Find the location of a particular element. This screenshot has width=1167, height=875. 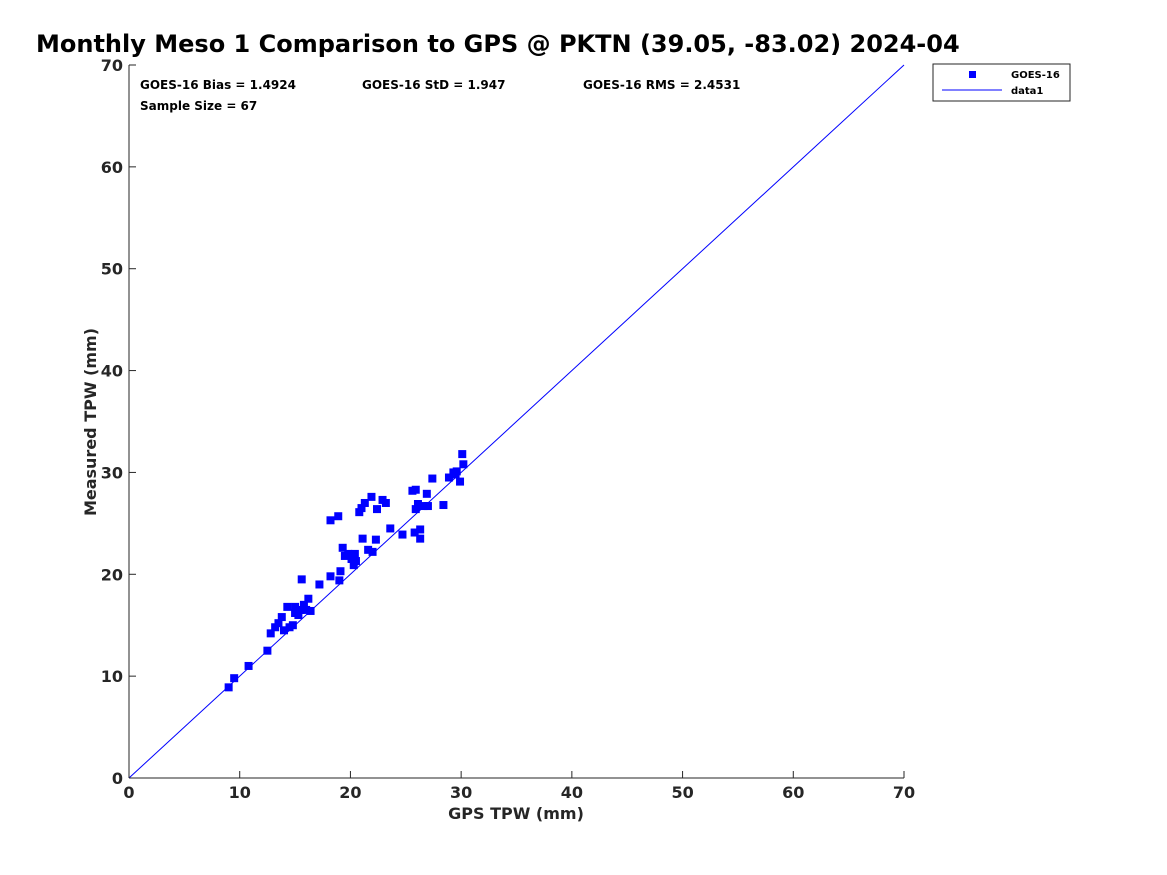

y-tick-label: 20 is located at coordinates (112, 574).